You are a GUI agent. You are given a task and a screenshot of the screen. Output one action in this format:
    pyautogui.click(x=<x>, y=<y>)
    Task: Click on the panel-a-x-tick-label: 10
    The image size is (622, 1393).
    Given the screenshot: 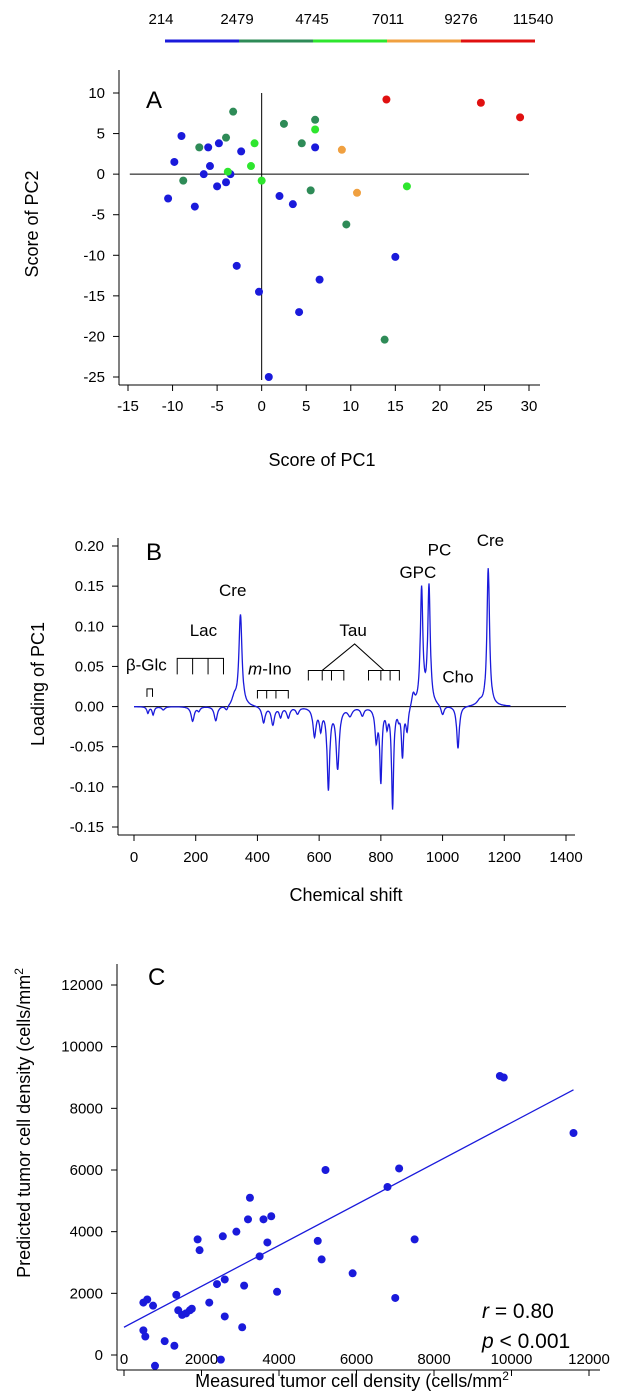 What is the action you would take?
    pyautogui.click(x=350, y=406)
    